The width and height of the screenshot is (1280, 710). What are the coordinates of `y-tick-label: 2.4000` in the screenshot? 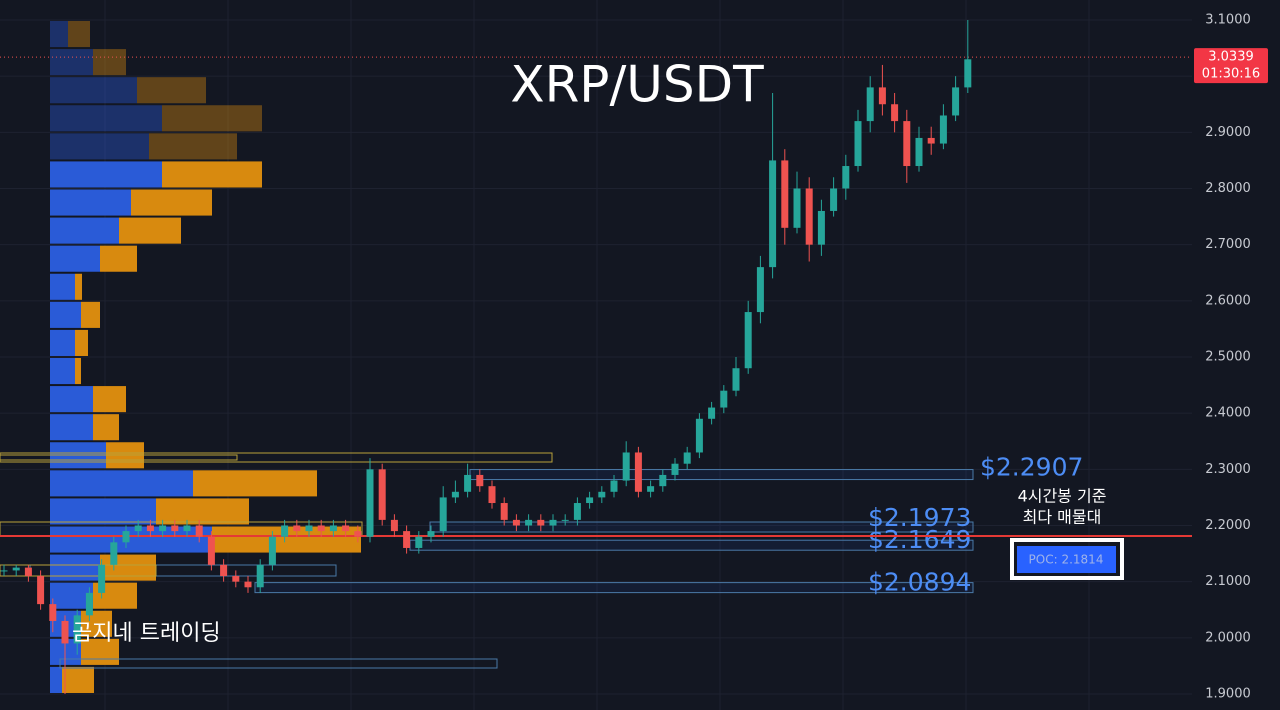 It's located at (1228, 413).